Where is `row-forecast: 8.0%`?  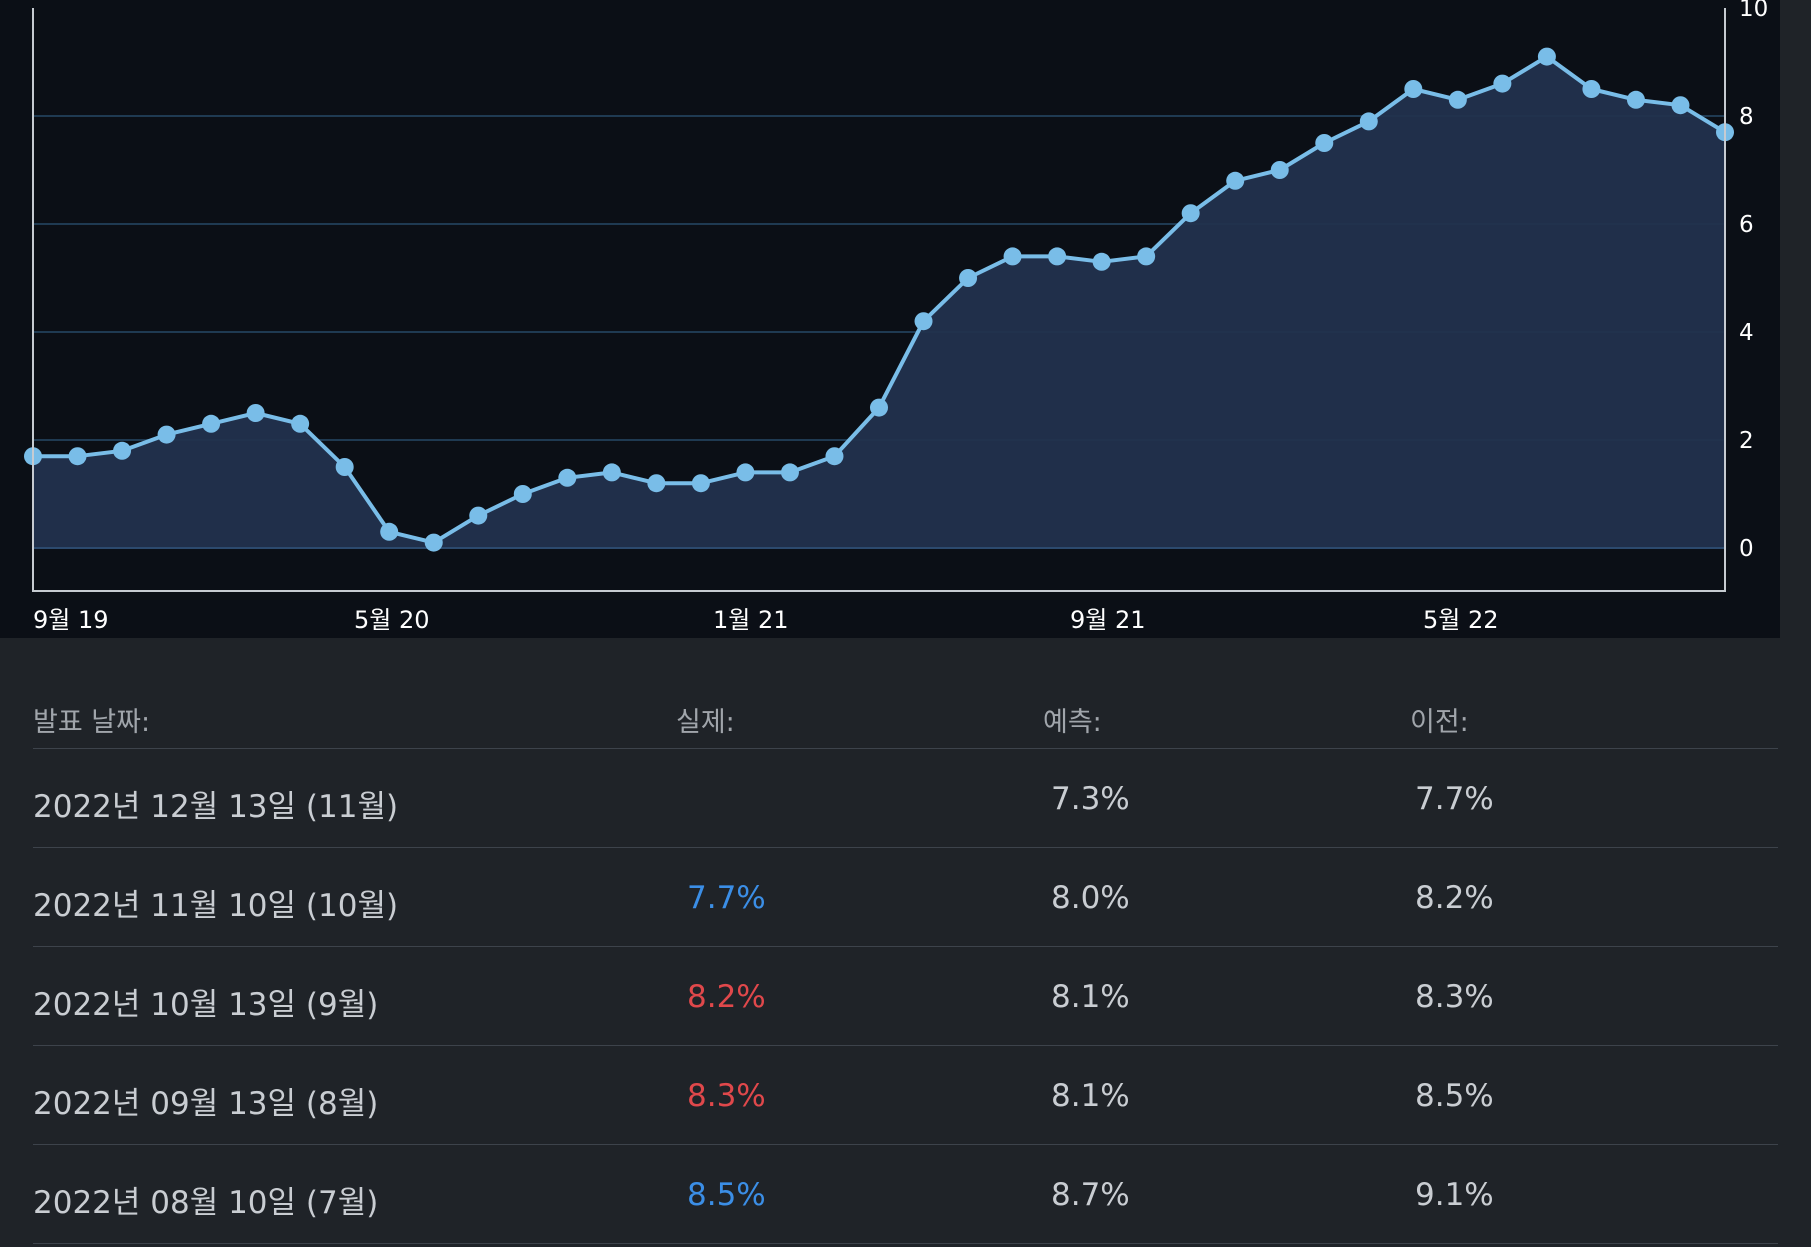
row-forecast: 8.0% is located at coordinates (1090, 898).